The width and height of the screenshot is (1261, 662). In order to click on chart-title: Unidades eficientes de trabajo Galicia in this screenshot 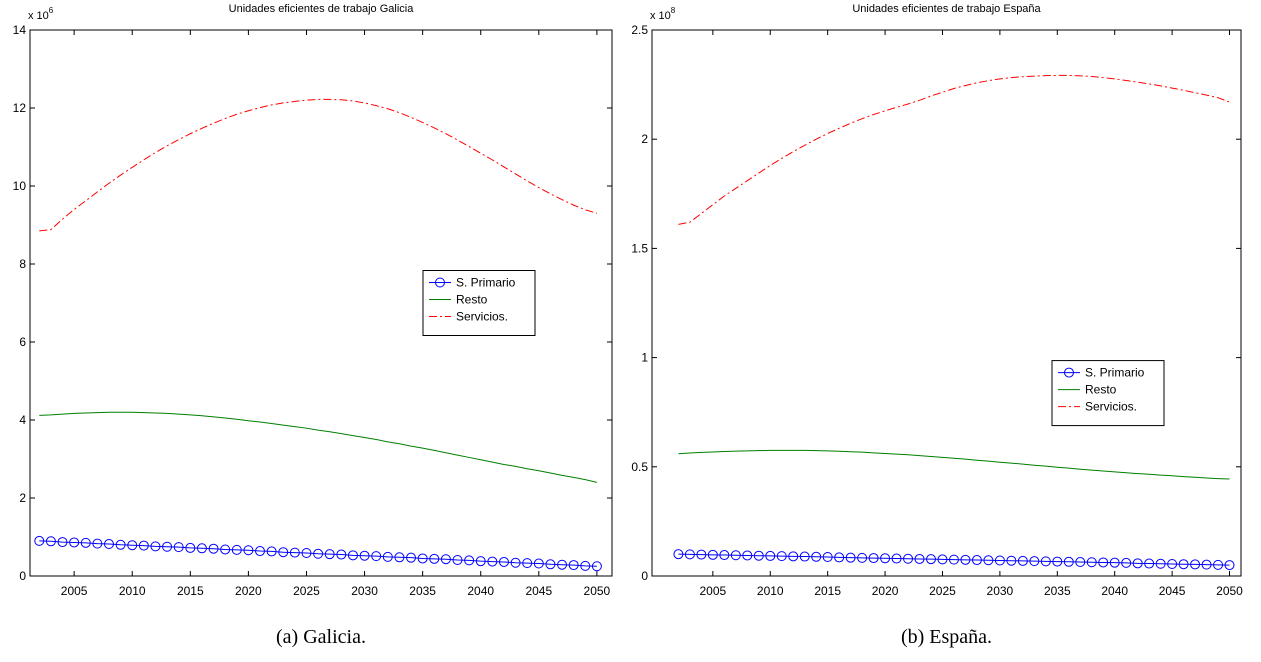, I will do `click(322, 9)`.